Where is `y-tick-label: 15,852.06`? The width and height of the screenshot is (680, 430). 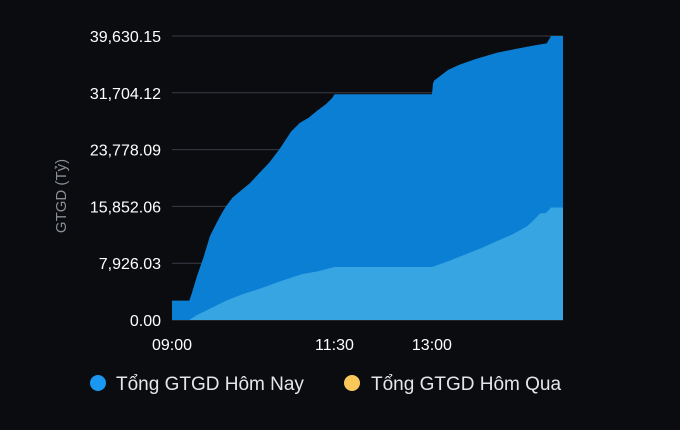
y-tick-label: 15,852.06 is located at coordinates (125, 207).